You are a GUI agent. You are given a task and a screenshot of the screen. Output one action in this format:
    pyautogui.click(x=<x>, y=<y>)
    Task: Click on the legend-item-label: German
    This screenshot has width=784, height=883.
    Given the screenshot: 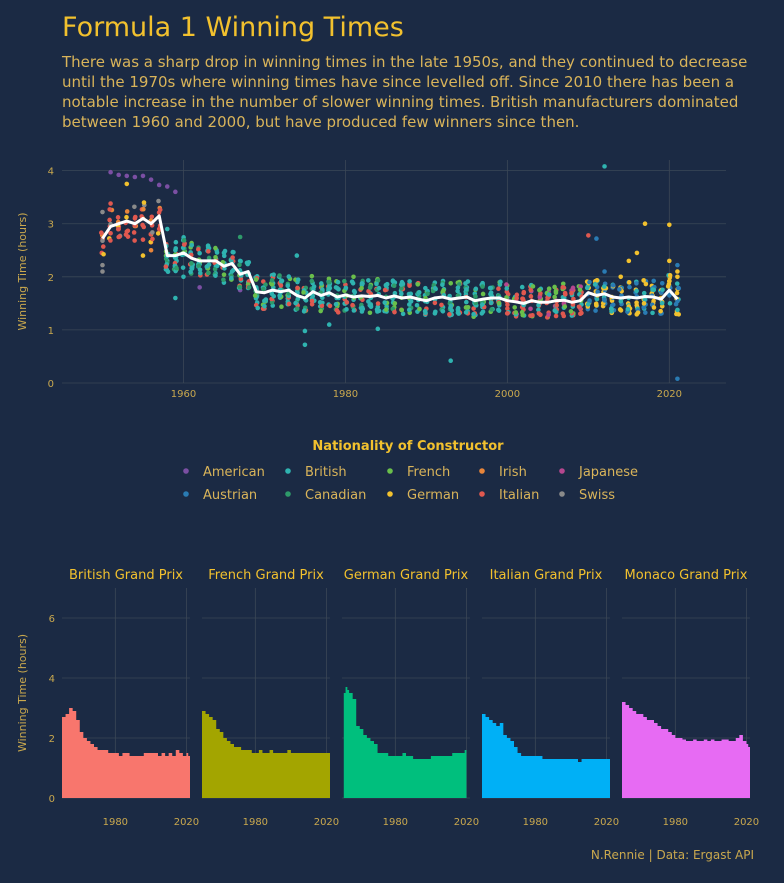 What is the action you would take?
    pyautogui.click(x=433, y=495)
    